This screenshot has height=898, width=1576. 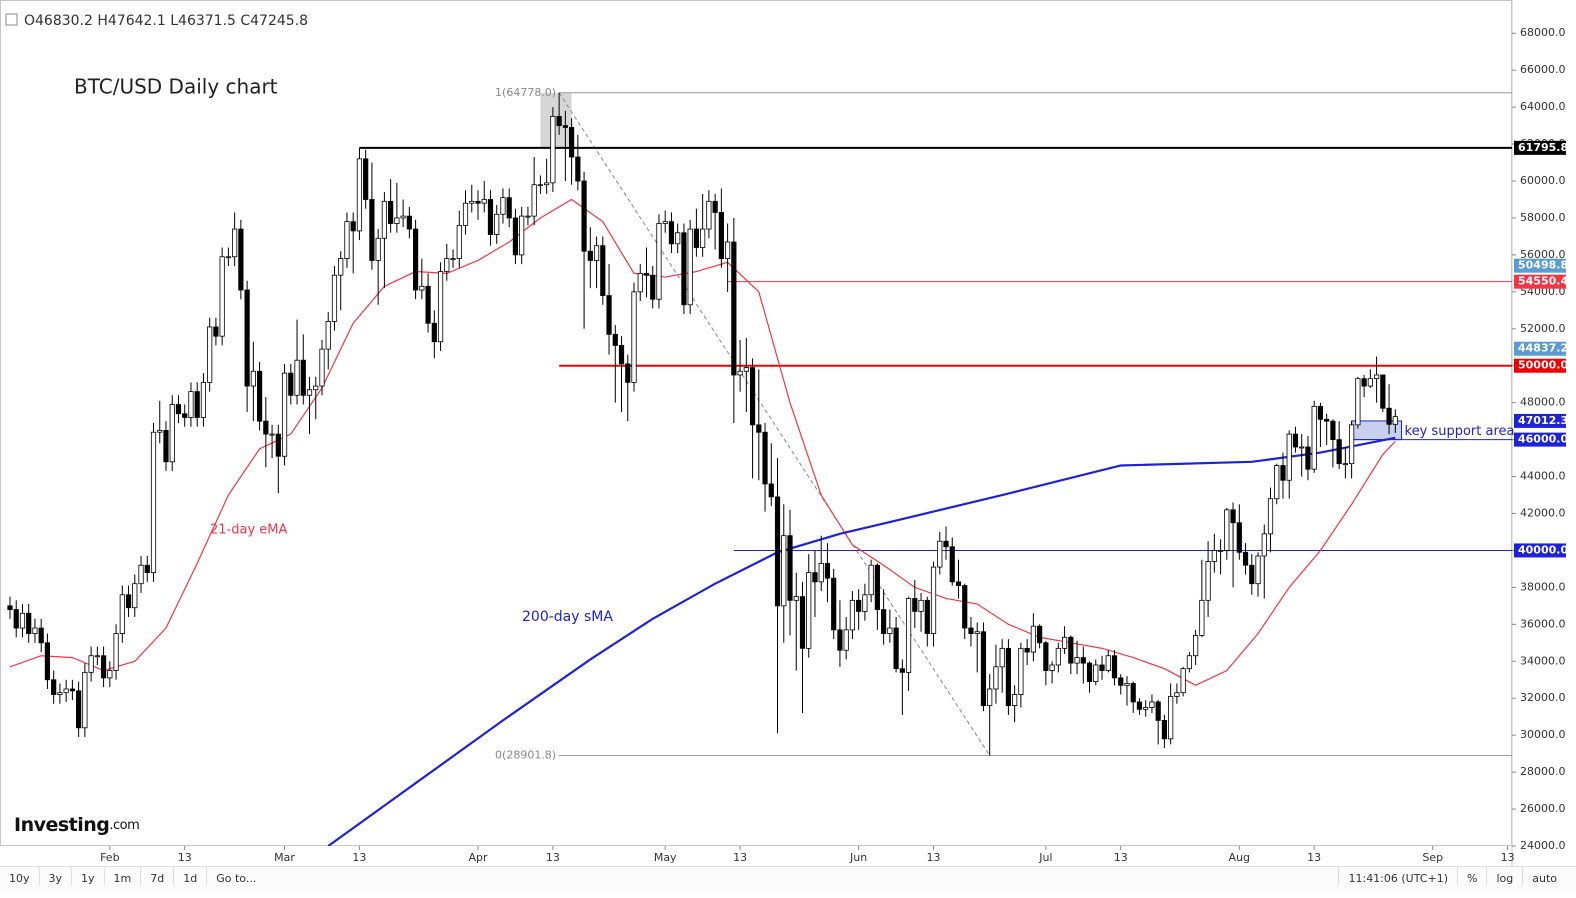 What do you see at coordinates (1239, 857) in the screenshot?
I see `x-tick-label: Aug` at bounding box center [1239, 857].